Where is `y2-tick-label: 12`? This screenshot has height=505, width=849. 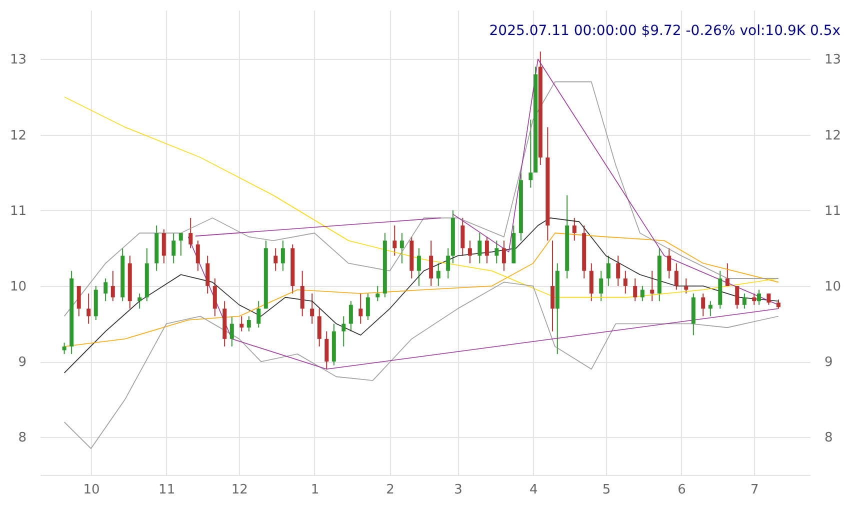
y2-tick-label: 12 is located at coordinates (833, 136).